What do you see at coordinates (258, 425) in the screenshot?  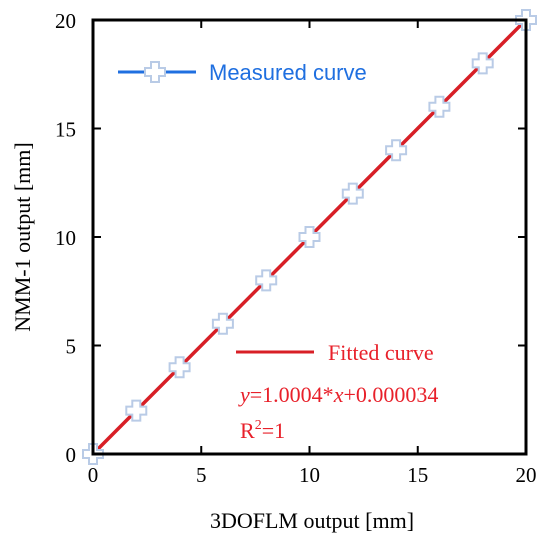 I see `r2-sup: 2` at bounding box center [258, 425].